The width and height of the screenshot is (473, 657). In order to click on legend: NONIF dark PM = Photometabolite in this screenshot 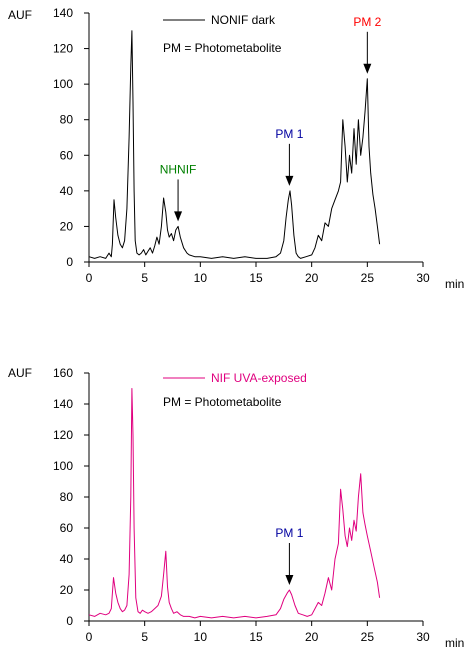, I will do `click(222, 34)`.